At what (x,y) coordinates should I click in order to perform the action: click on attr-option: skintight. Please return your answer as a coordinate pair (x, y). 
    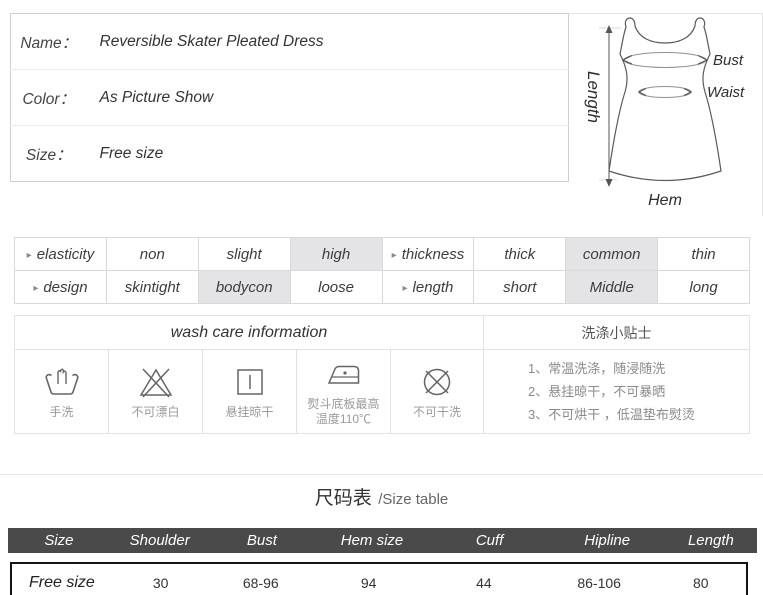
    Looking at the image, I should click on (152, 287).